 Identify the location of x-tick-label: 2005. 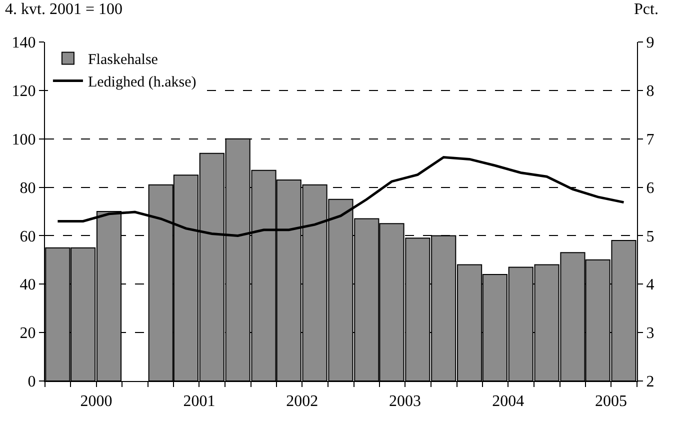
(611, 401).